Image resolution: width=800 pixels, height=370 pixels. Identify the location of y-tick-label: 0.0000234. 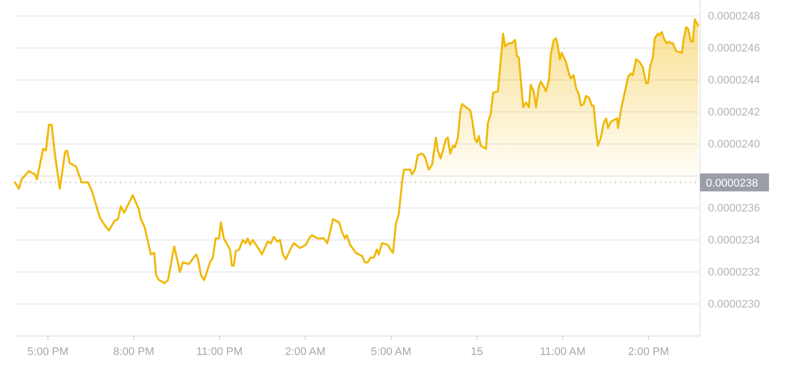
(734, 240).